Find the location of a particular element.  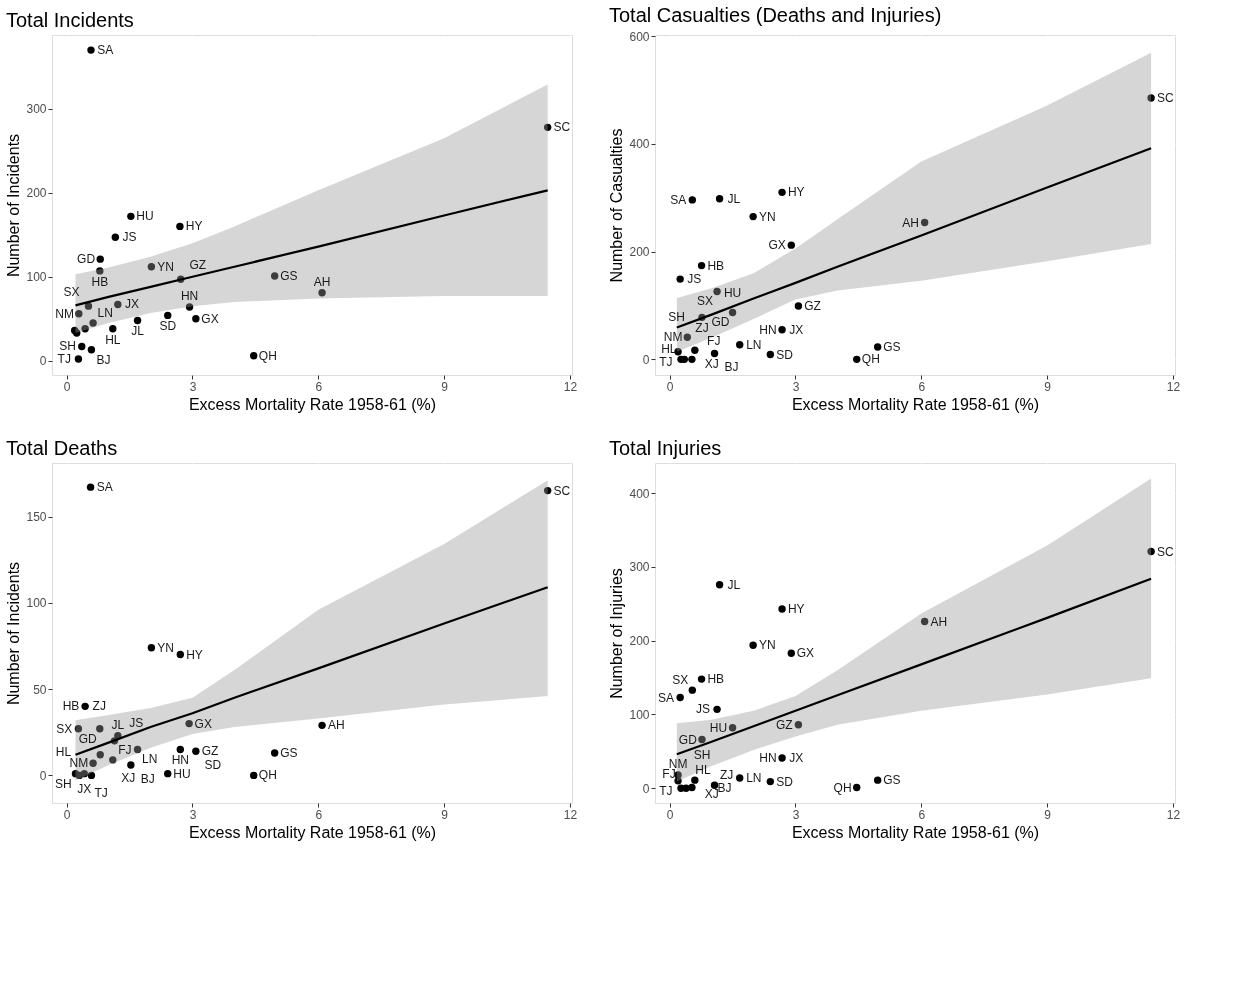

annotation: SH is located at coordinates (67, 346).